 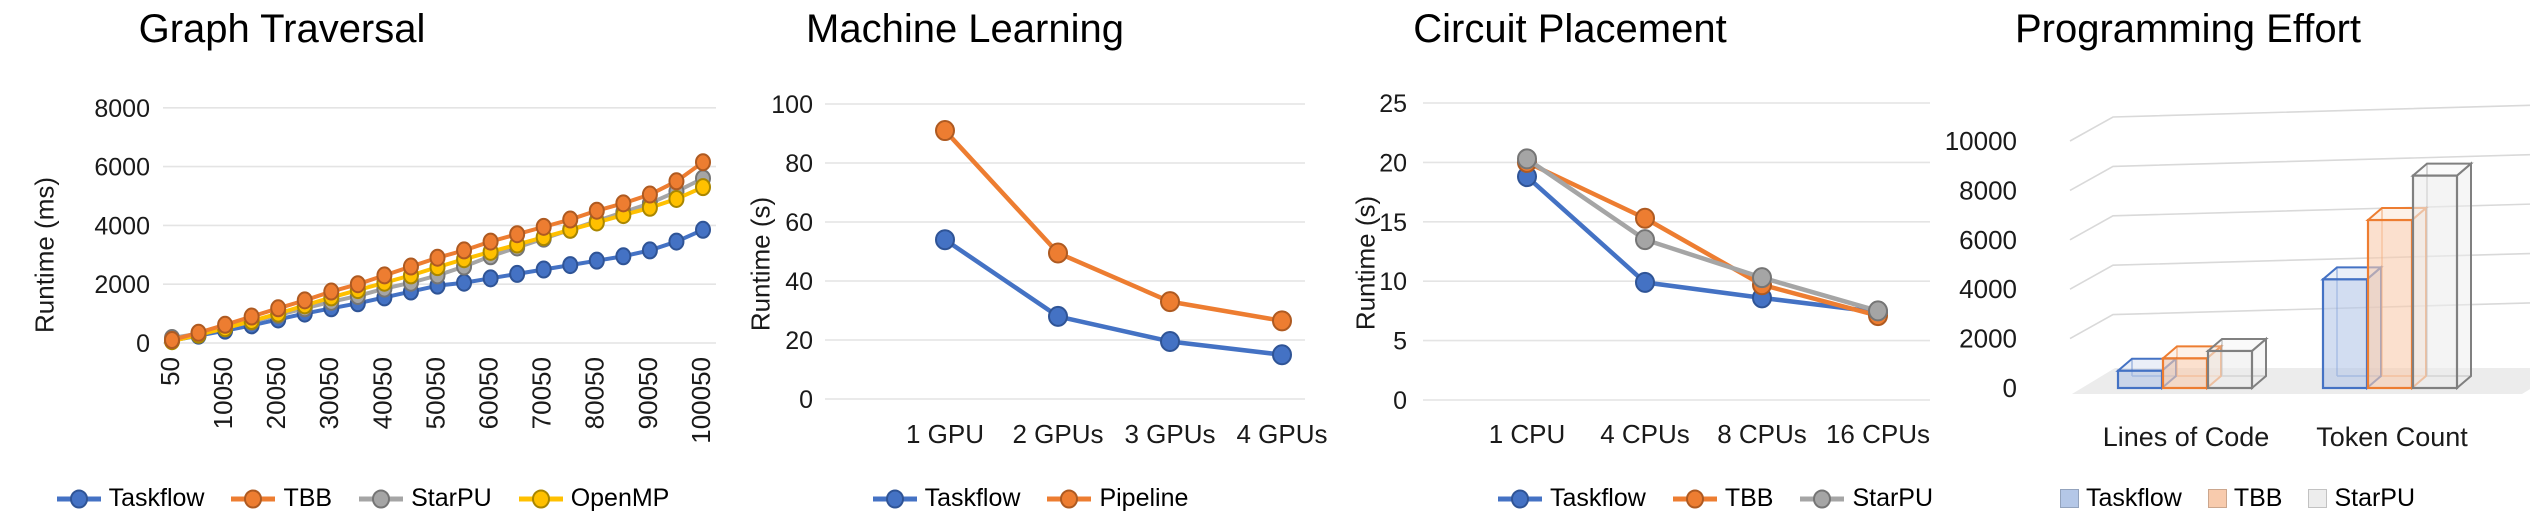 I want to click on bar3d-starpu-lines-of-code-front-face, so click(x=2230, y=369).